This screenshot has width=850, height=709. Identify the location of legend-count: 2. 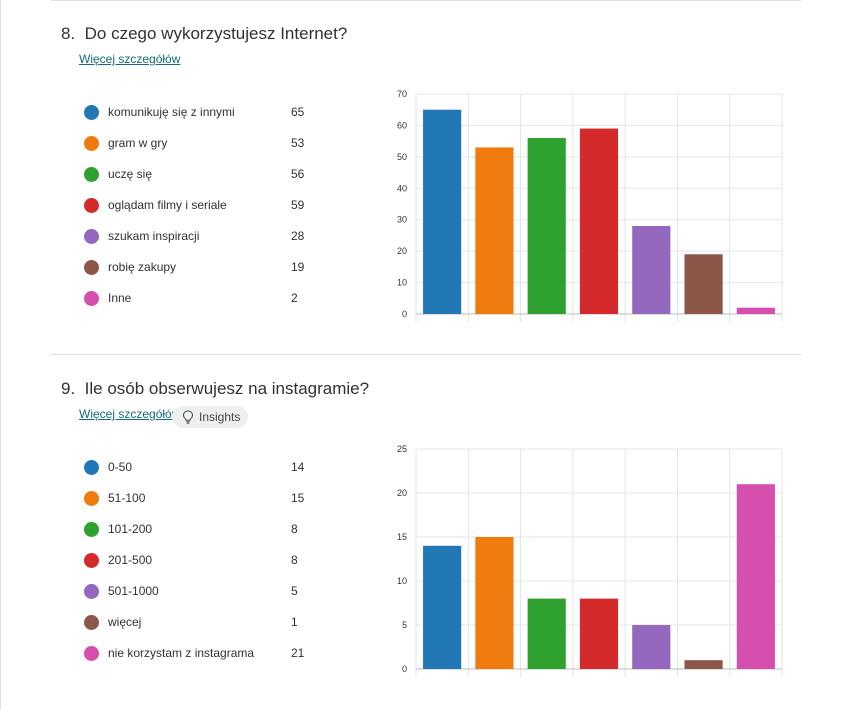
(294, 298).